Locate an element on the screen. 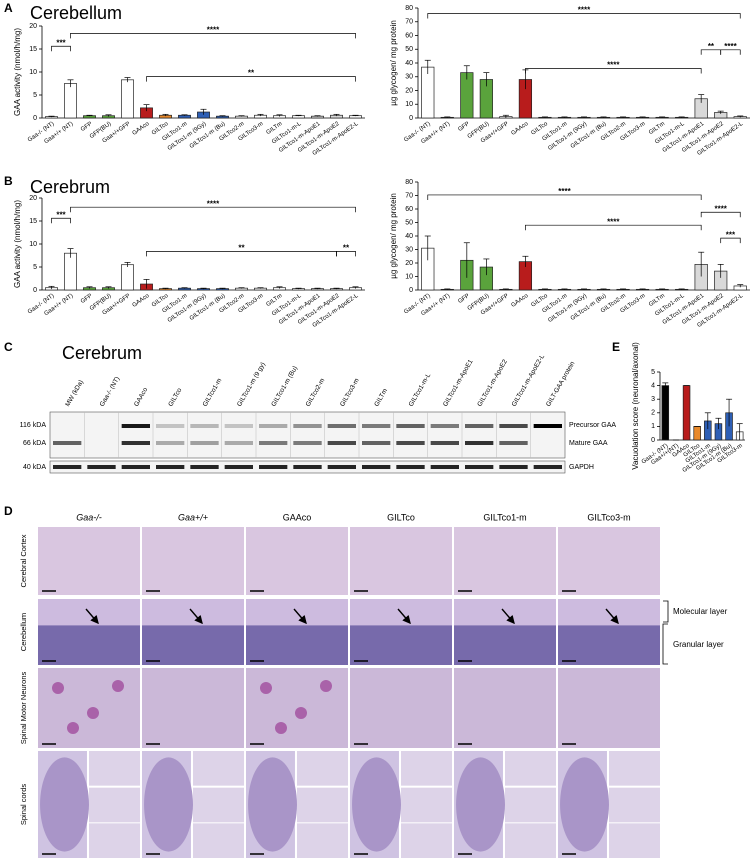  blot-main is located at coordinates (307, 435).